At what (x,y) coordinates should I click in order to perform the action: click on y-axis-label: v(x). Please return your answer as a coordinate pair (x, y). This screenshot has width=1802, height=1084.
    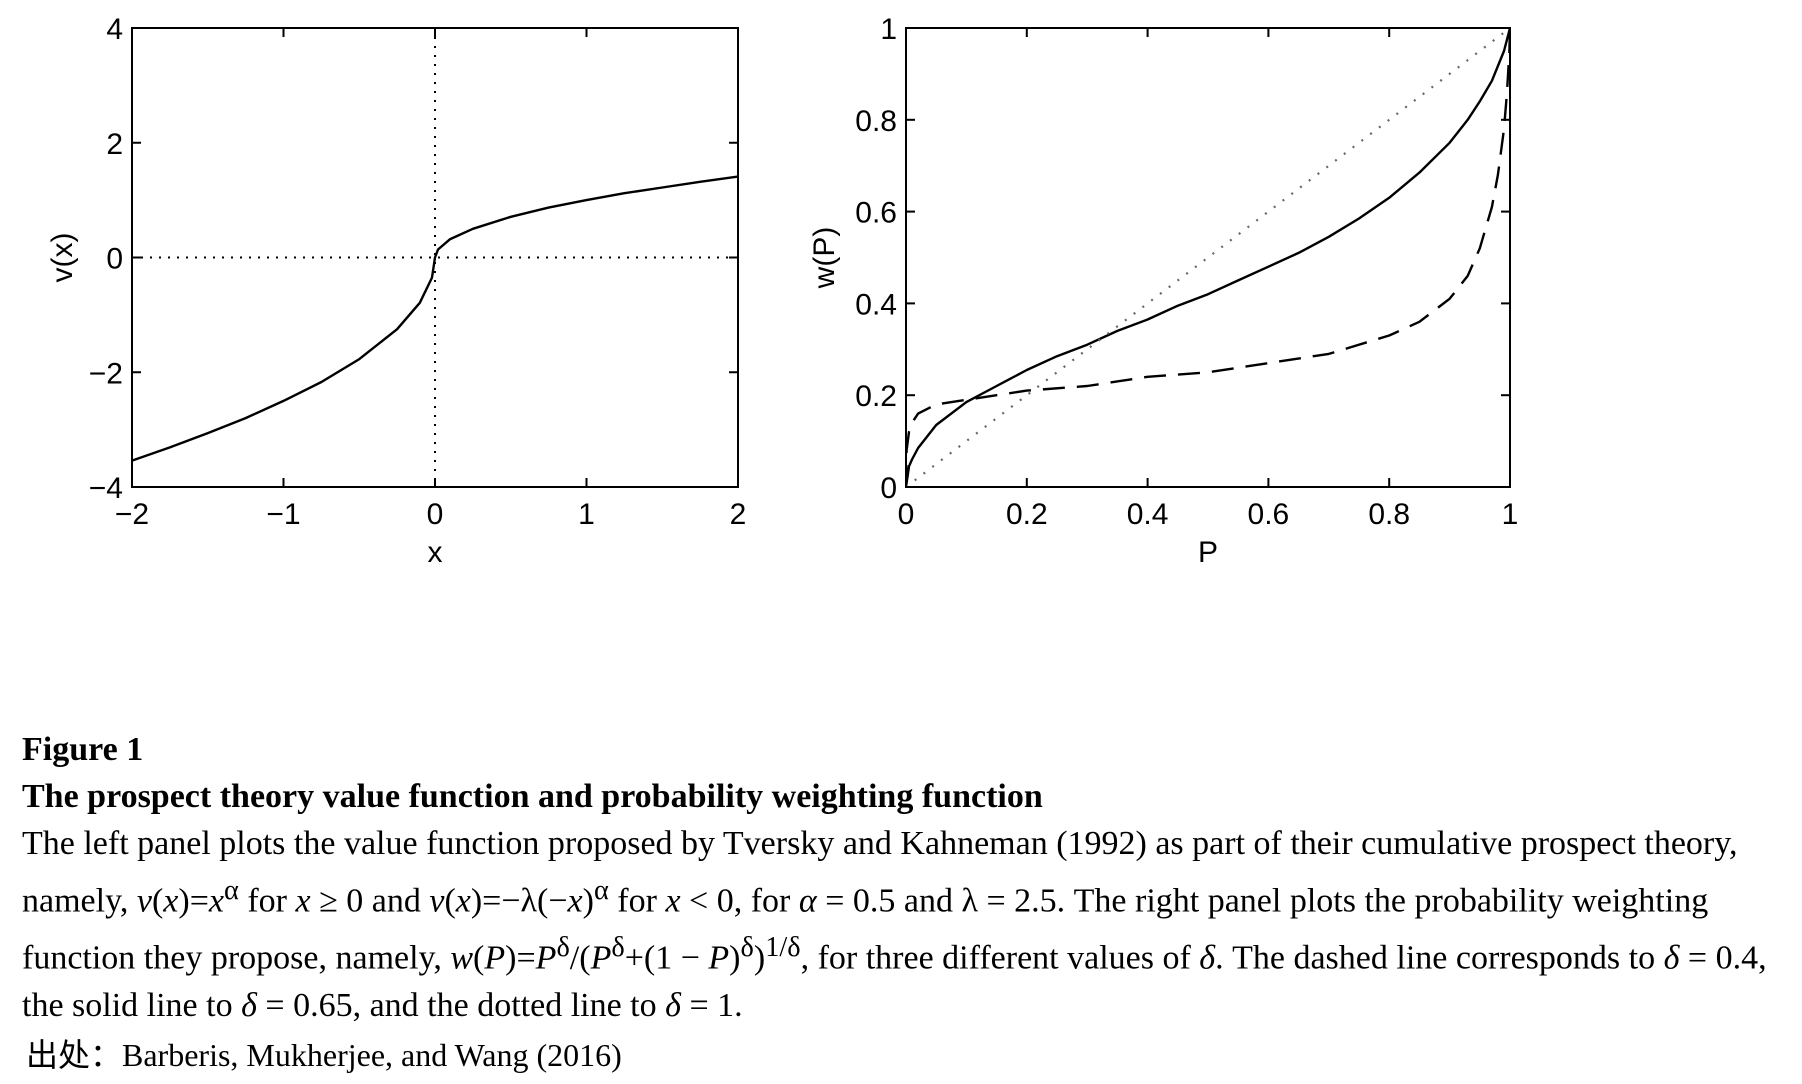
    Looking at the image, I should click on (62, 258).